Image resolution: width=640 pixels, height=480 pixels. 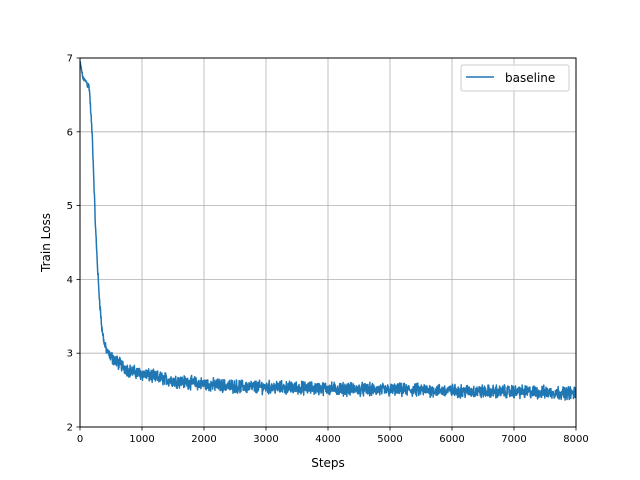 I want to click on x-tick-label: 0, so click(x=80, y=439).